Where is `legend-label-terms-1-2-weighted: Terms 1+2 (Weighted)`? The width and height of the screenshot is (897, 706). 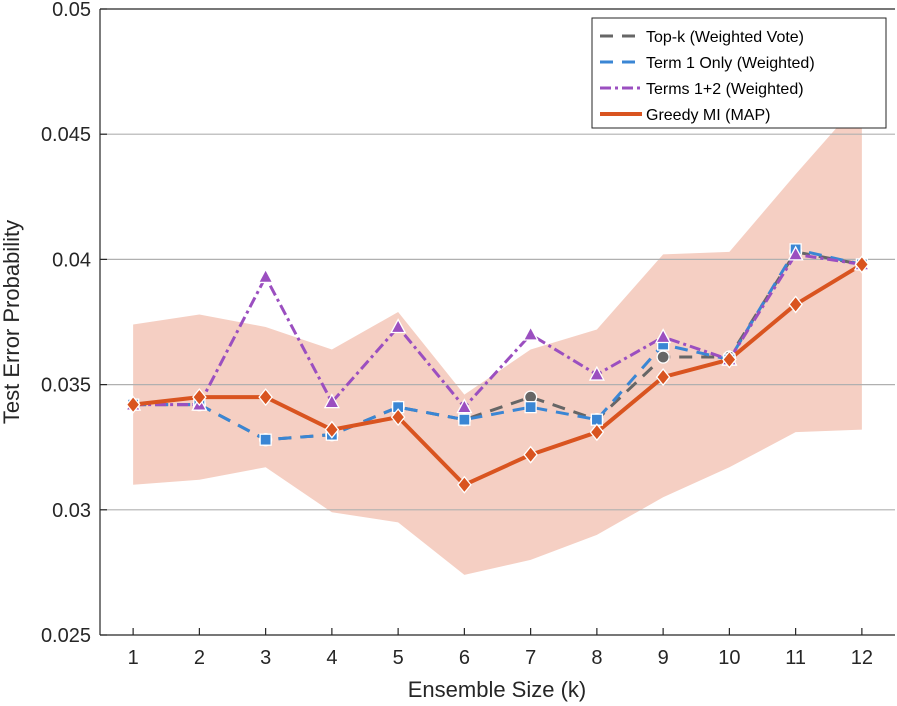 legend-label-terms-1-2-weighted: Terms 1+2 (Weighted) is located at coordinates (725, 89).